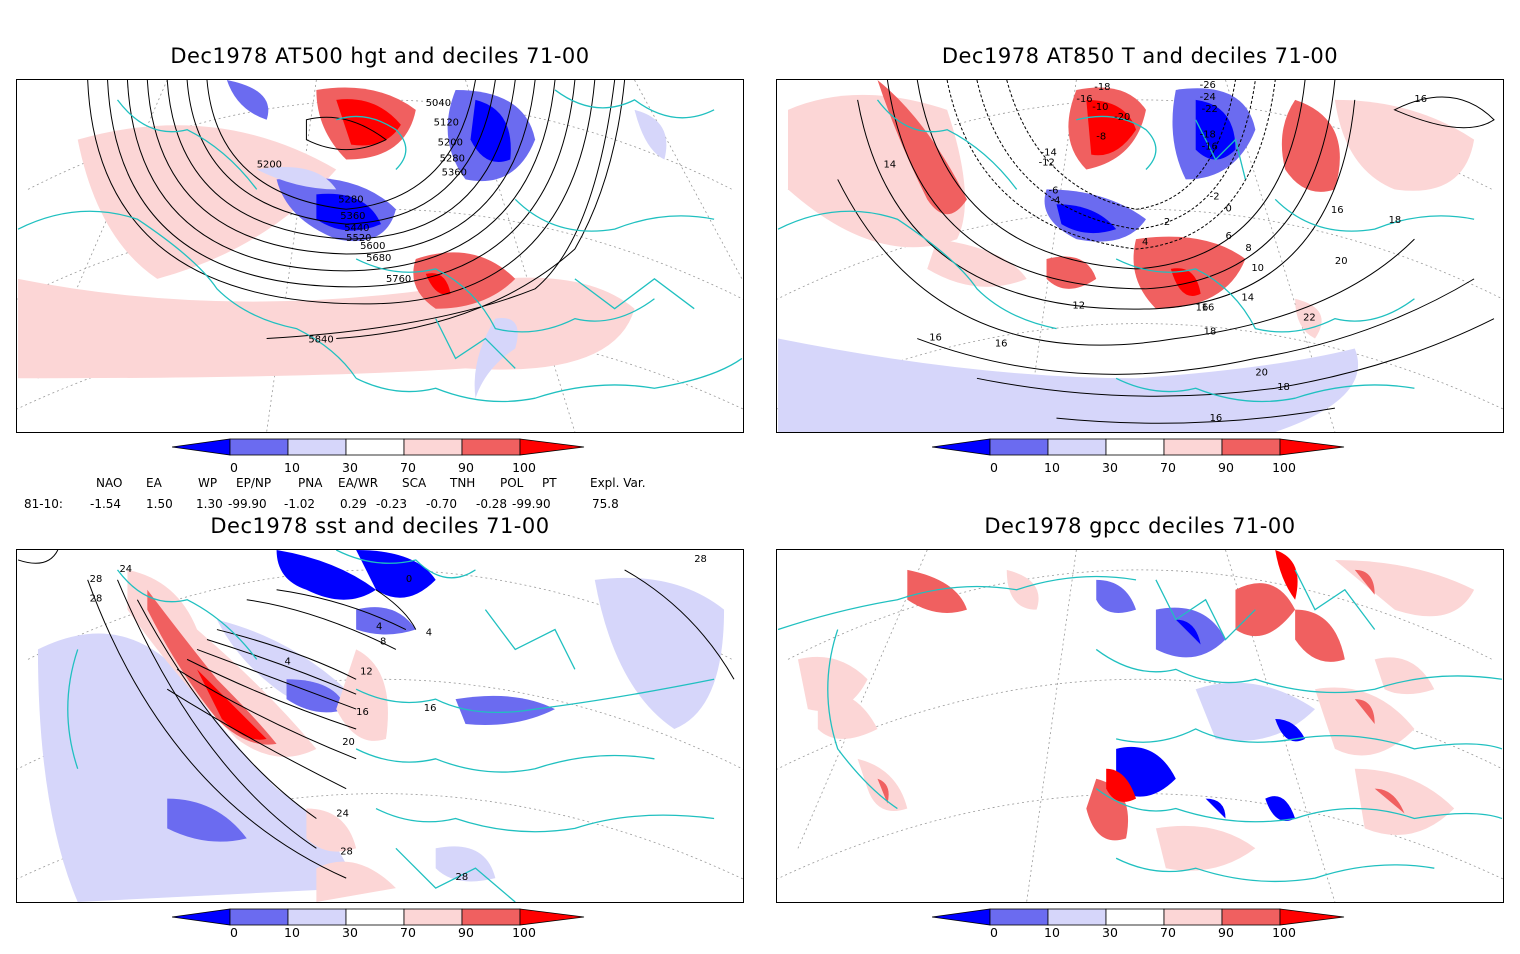  What do you see at coordinates (1122, 117) in the screenshot?
I see `contour-label: -20` at bounding box center [1122, 117].